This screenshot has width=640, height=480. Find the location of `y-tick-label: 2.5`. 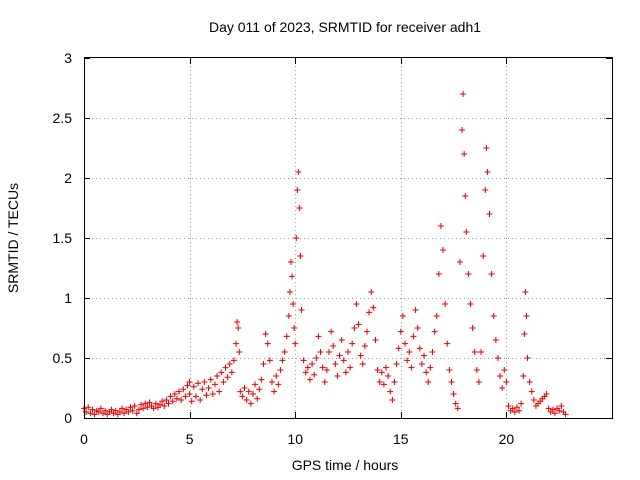

y-tick-label: 2.5 is located at coordinates (63, 118).